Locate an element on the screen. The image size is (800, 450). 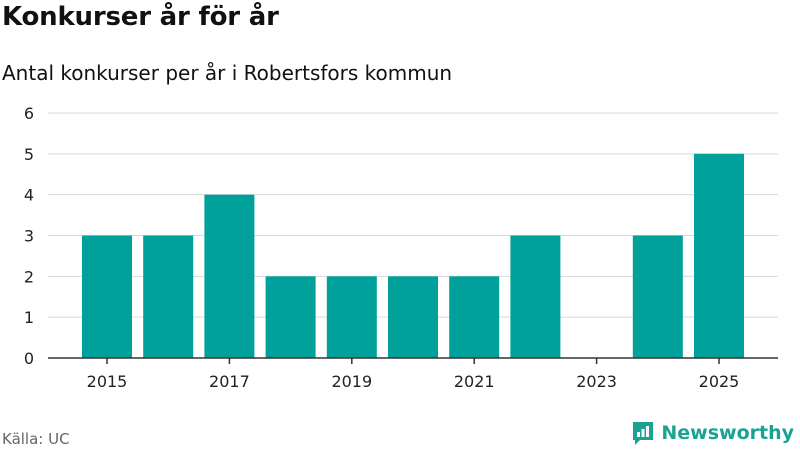
chart-title: Konkurser år för år is located at coordinates (140, 17).